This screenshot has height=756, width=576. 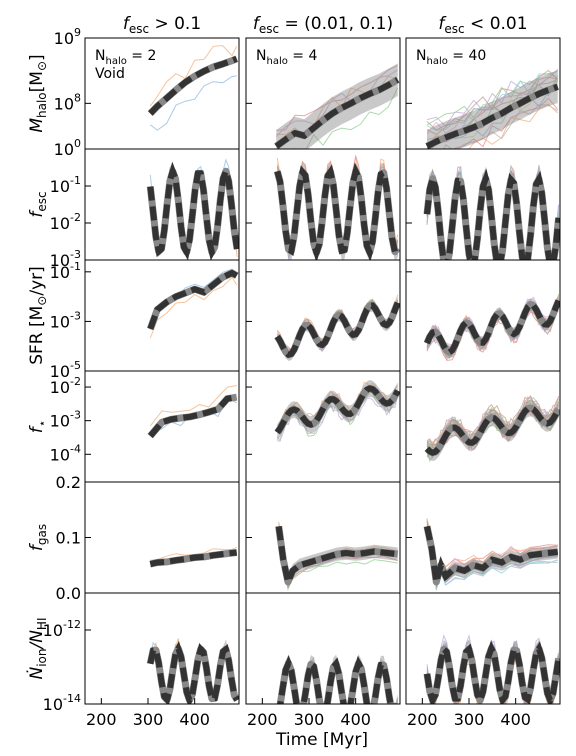 I want to click on panel-col2-mhalo, so click(x=337, y=106).